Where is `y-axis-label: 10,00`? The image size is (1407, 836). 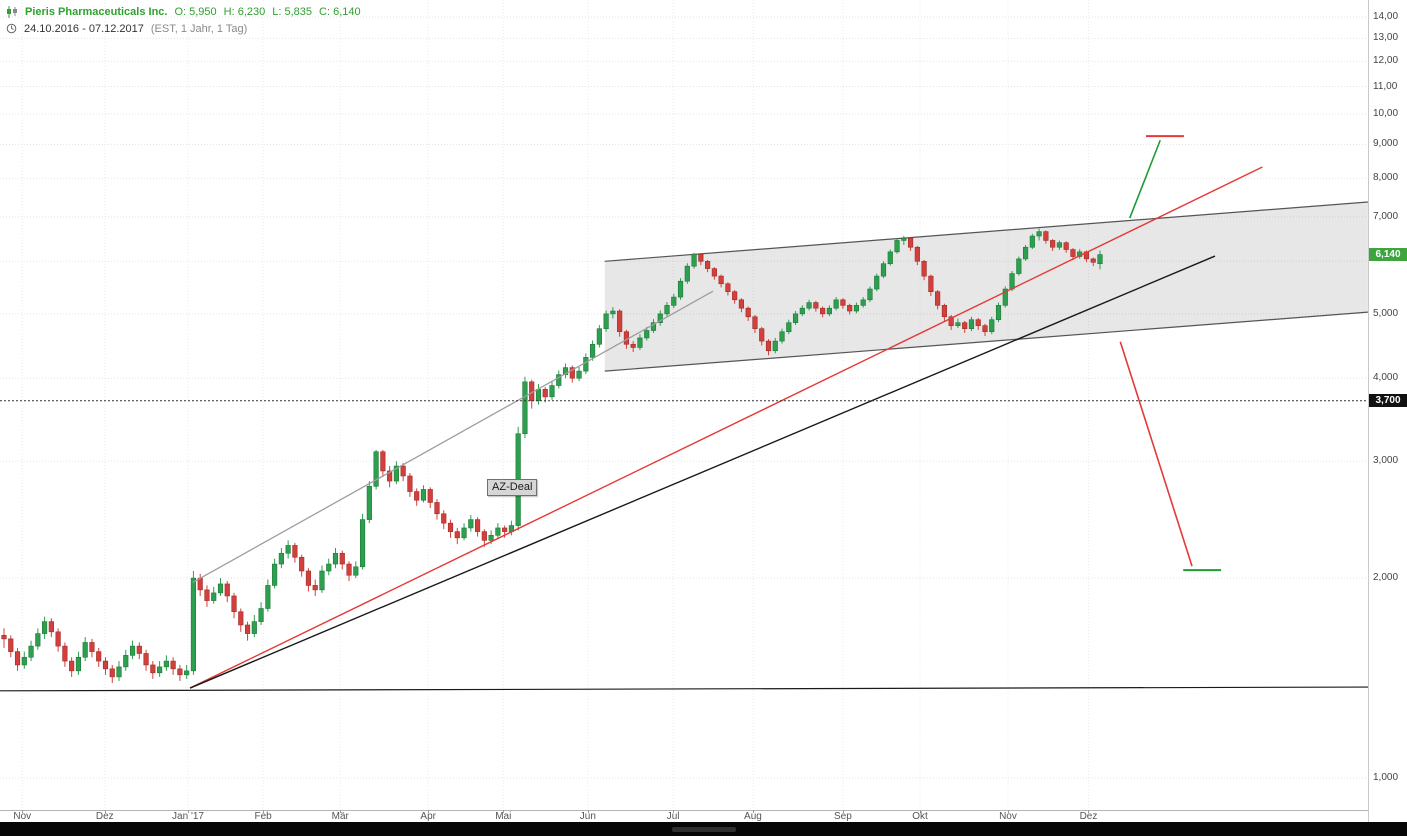
y-axis-label: 10,00 is located at coordinates (1386, 113).